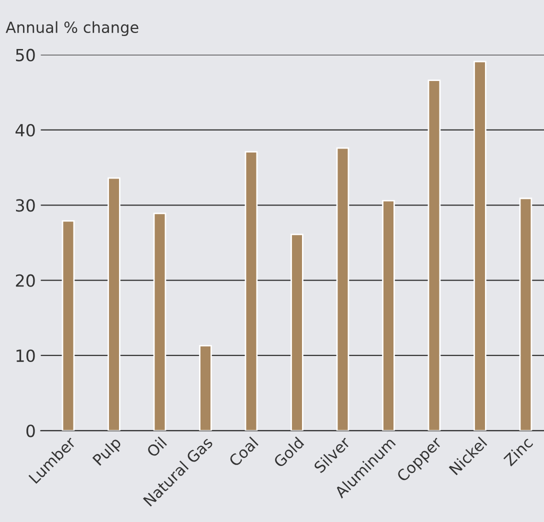 The width and height of the screenshot is (544, 522). I want to click on y-tick-label: 0, so click(30, 431).